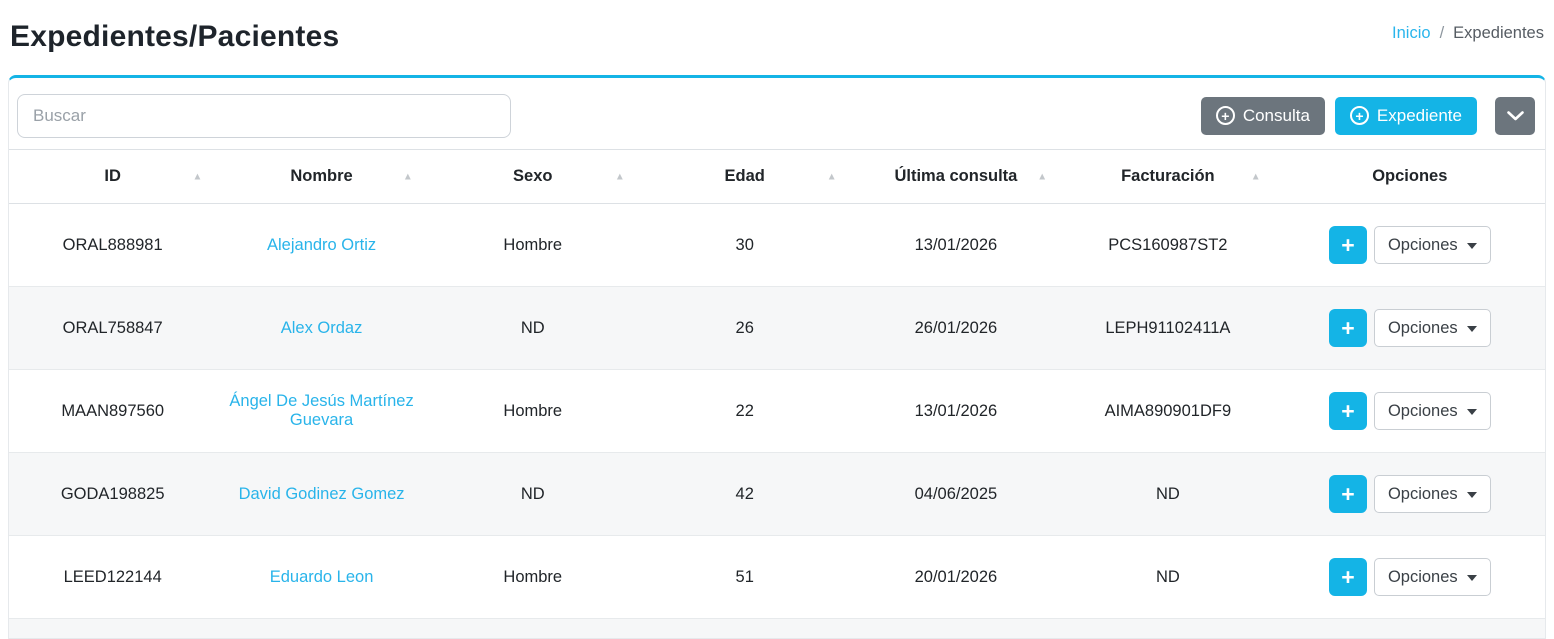  I want to click on cell-edad: 30, so click(744, 245).